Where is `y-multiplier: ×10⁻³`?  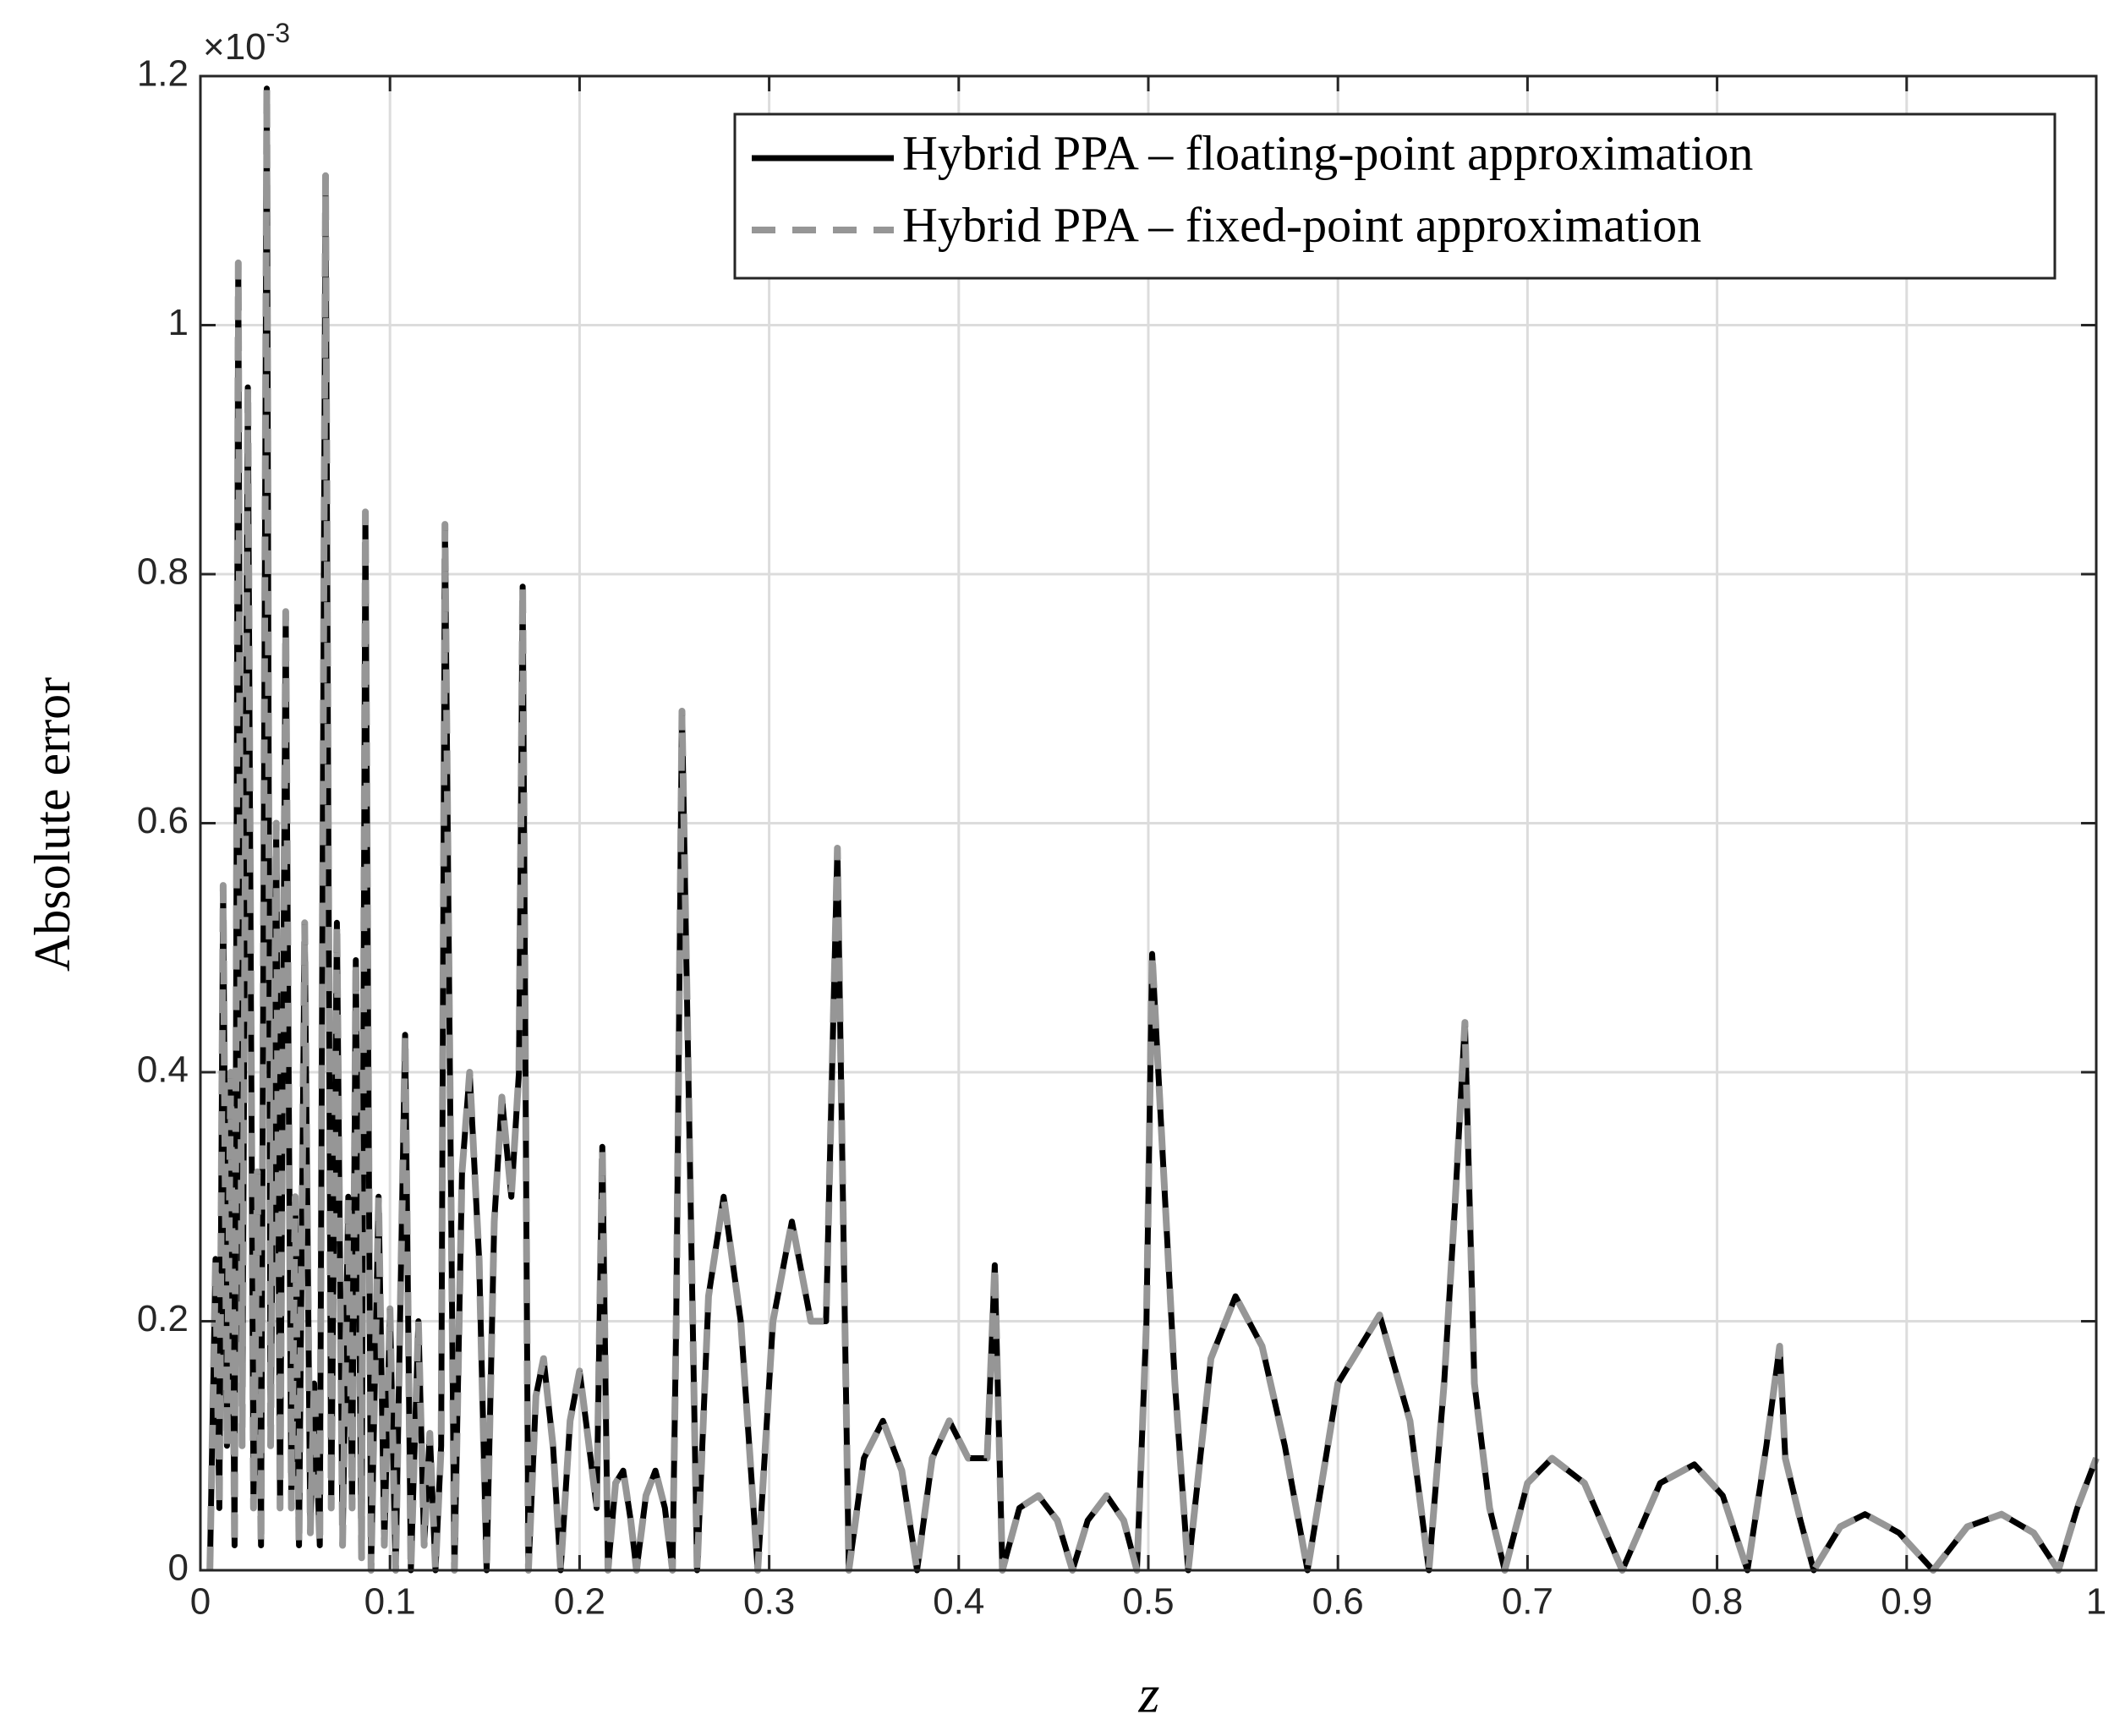
y-multiplier: ×10⁻³ is located at coordinates (246, 42).